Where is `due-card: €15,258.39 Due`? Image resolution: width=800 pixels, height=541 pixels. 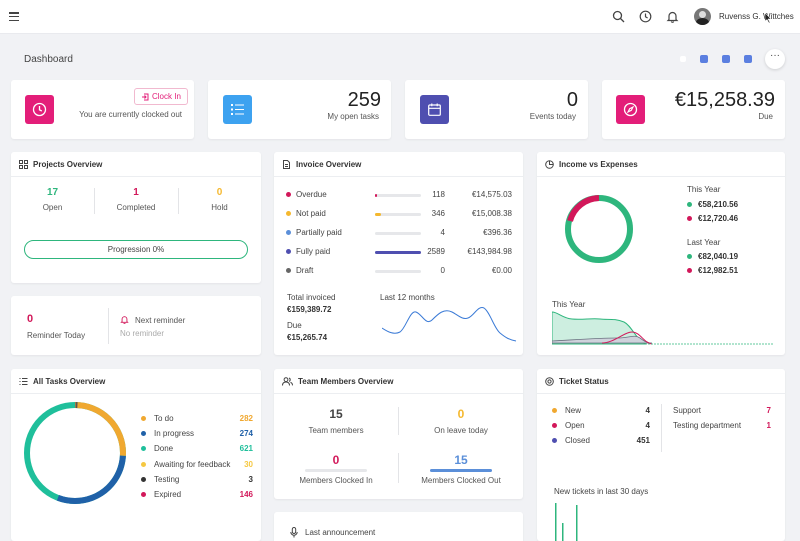 due-card: €15,258.39 Due is located at coordinates (693, 109).